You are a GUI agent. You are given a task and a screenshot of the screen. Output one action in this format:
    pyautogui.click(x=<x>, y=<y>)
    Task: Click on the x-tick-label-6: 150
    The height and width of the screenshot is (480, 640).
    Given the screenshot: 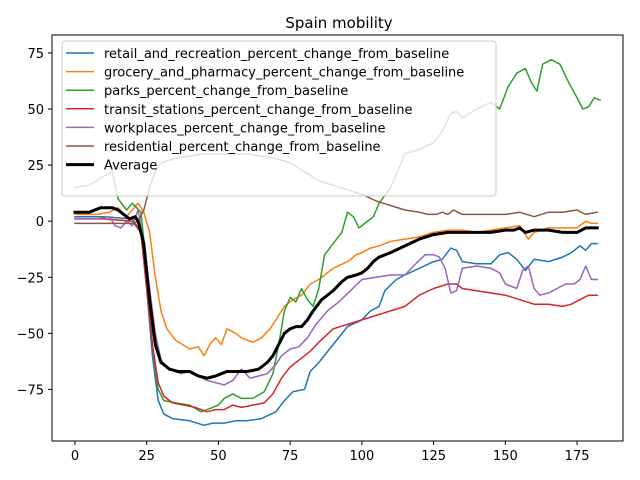 What is the action you would take?
    pyautogui.click(x=505, y=456)
    